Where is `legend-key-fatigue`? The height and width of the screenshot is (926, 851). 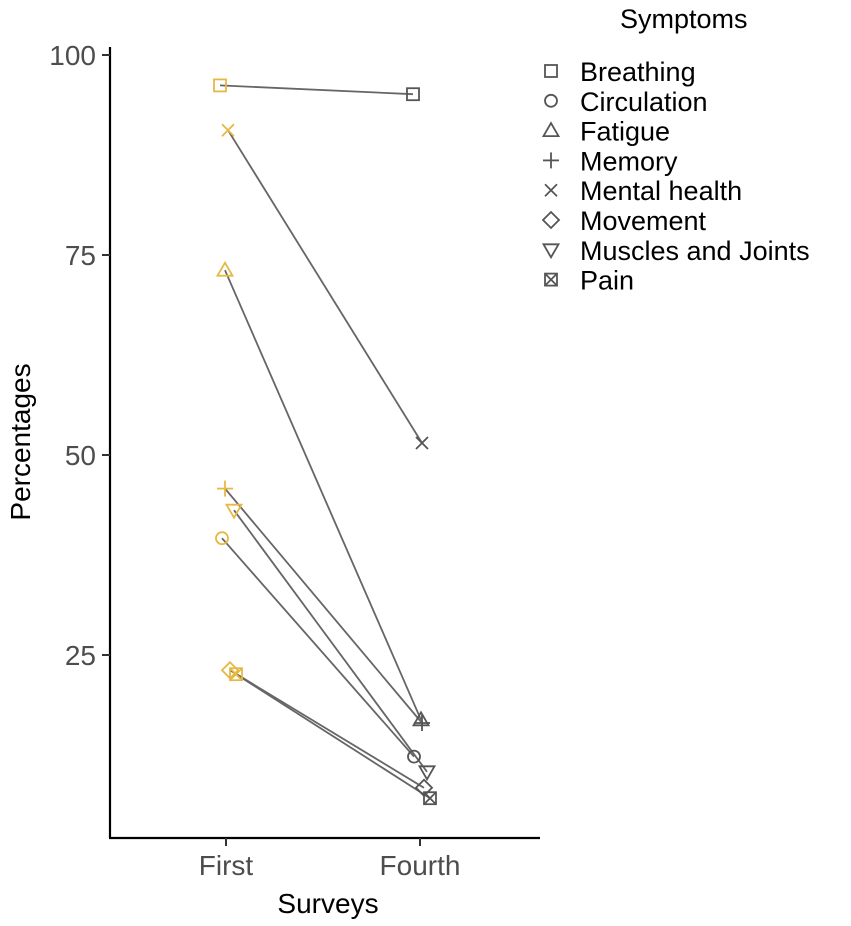
legend-key-fatigue is located at coordinates (551, 129).